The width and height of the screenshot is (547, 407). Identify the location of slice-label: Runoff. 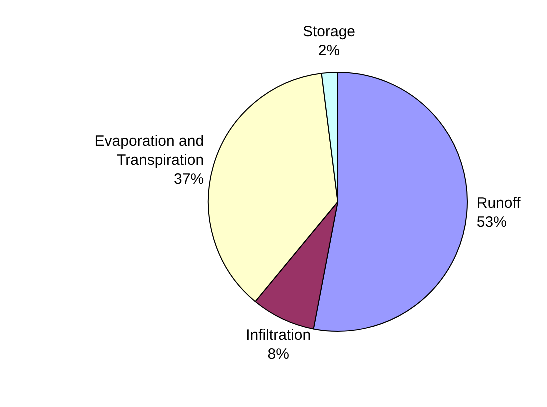
(499, 203).